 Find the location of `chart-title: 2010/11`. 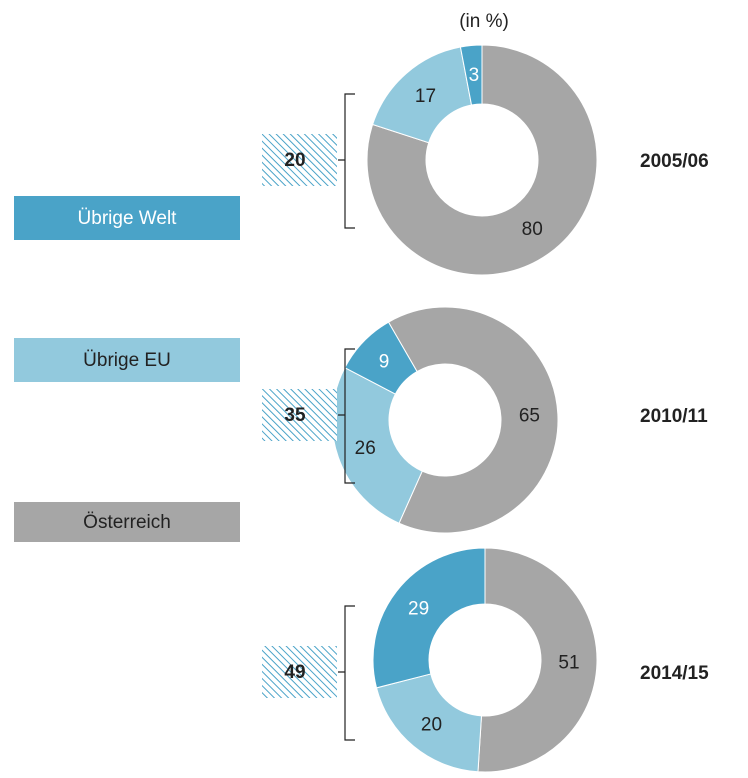

chart-title: 2010/11 is located at coordinates (674, 416).